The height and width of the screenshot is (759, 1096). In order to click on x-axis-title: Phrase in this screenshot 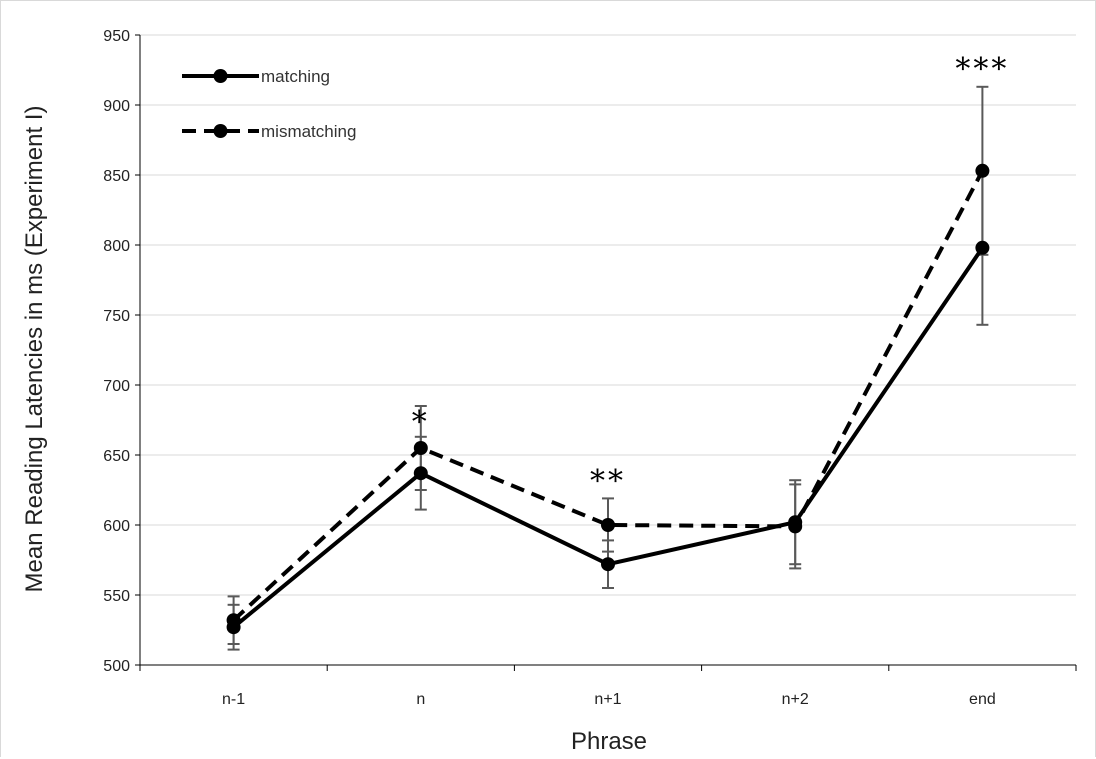, I will do `click(609, 741)`.